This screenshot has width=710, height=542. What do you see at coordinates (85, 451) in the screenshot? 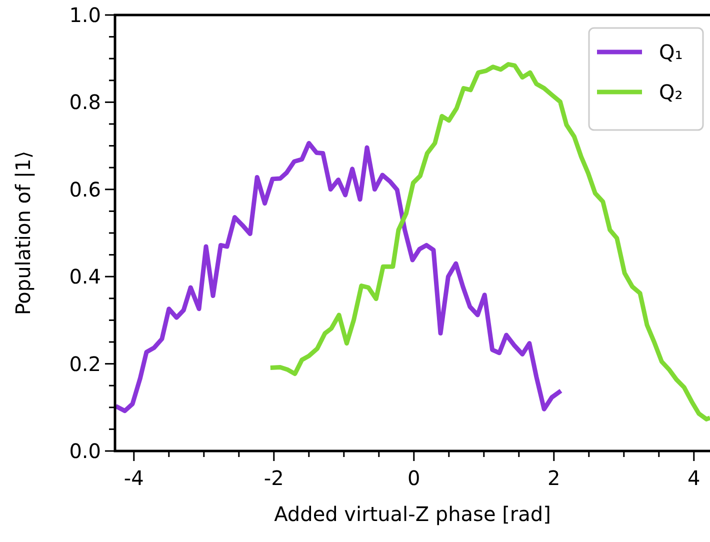
I see `y-tick-label: 0.0` at bounding box center [85, 451].